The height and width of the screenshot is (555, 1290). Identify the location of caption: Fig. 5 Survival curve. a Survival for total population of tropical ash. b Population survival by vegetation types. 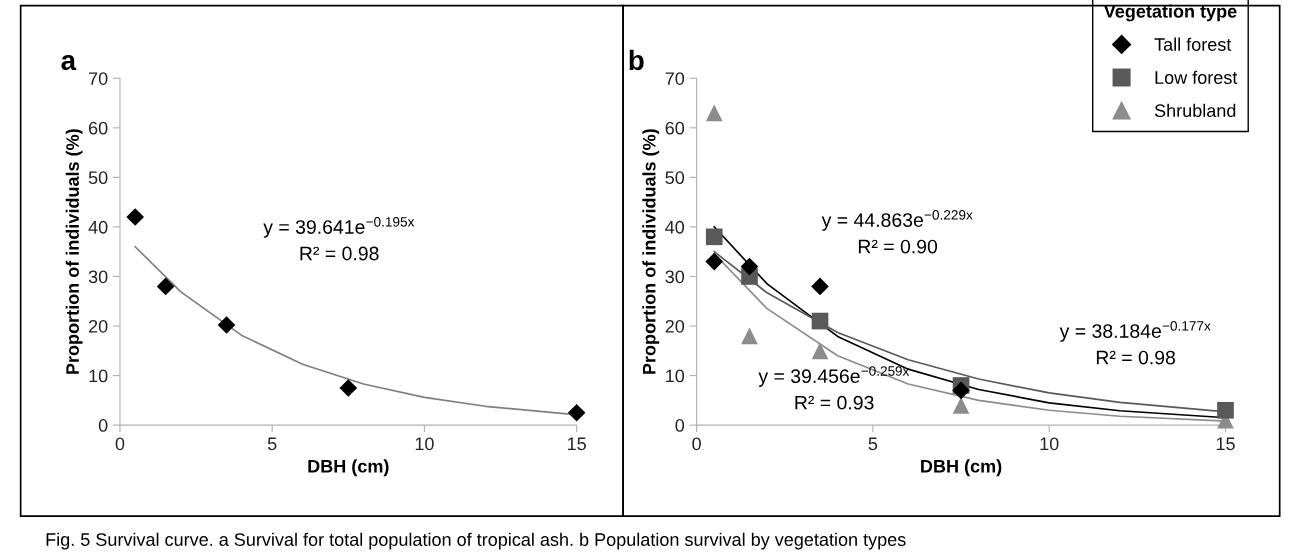
(476, 541).